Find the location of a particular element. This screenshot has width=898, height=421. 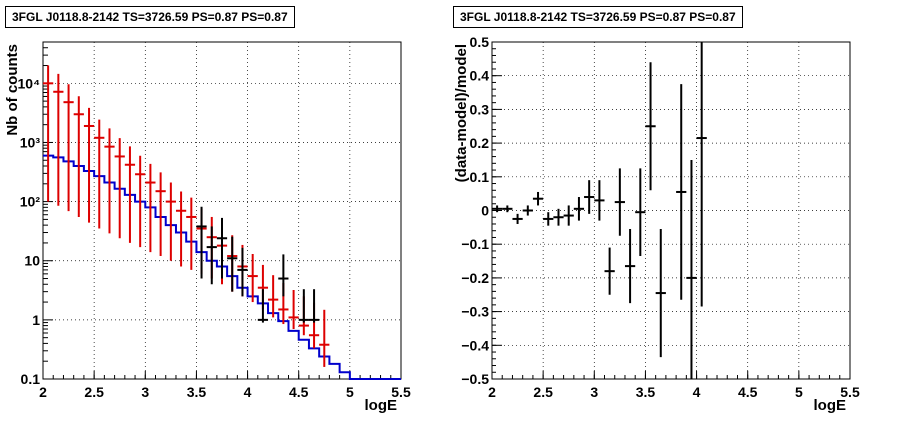

y-tick-label: 0.4 is located at coordinates (480, 76).